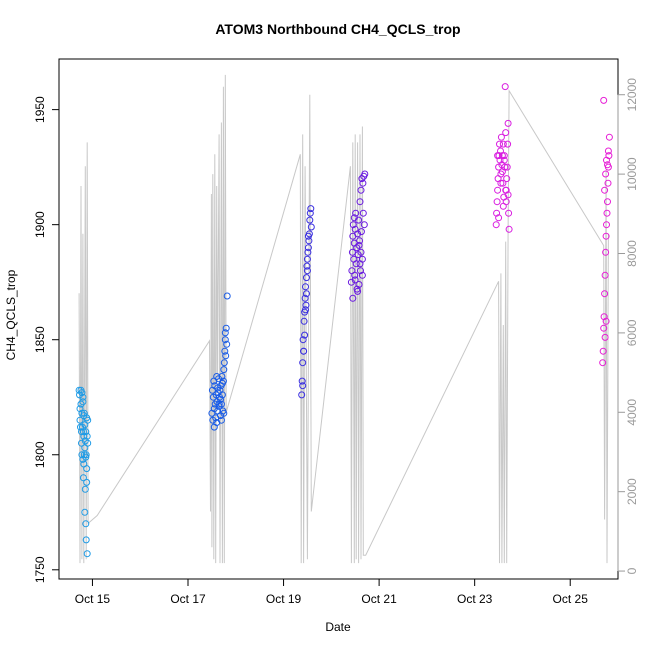 The height and width of the screenshot is (650, 650). I want to click on x-tick-label: Oct 19, so click(284, 599).